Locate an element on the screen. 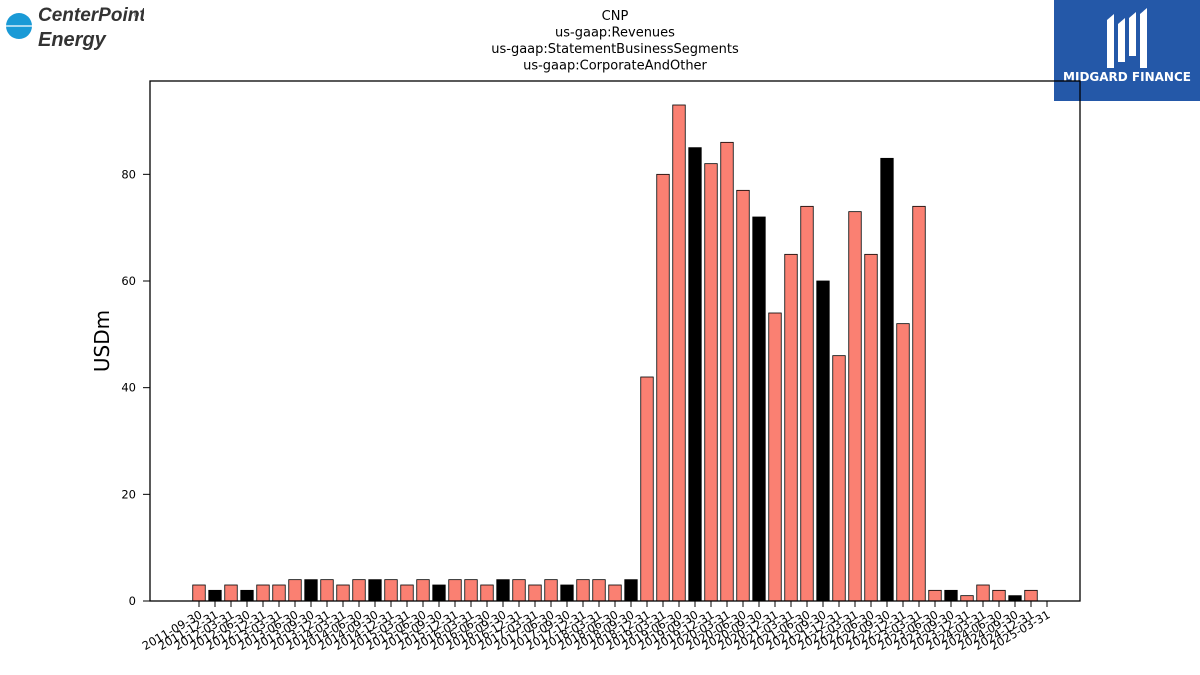  y-axis-label: USDm is located at coordinates (102, 341).